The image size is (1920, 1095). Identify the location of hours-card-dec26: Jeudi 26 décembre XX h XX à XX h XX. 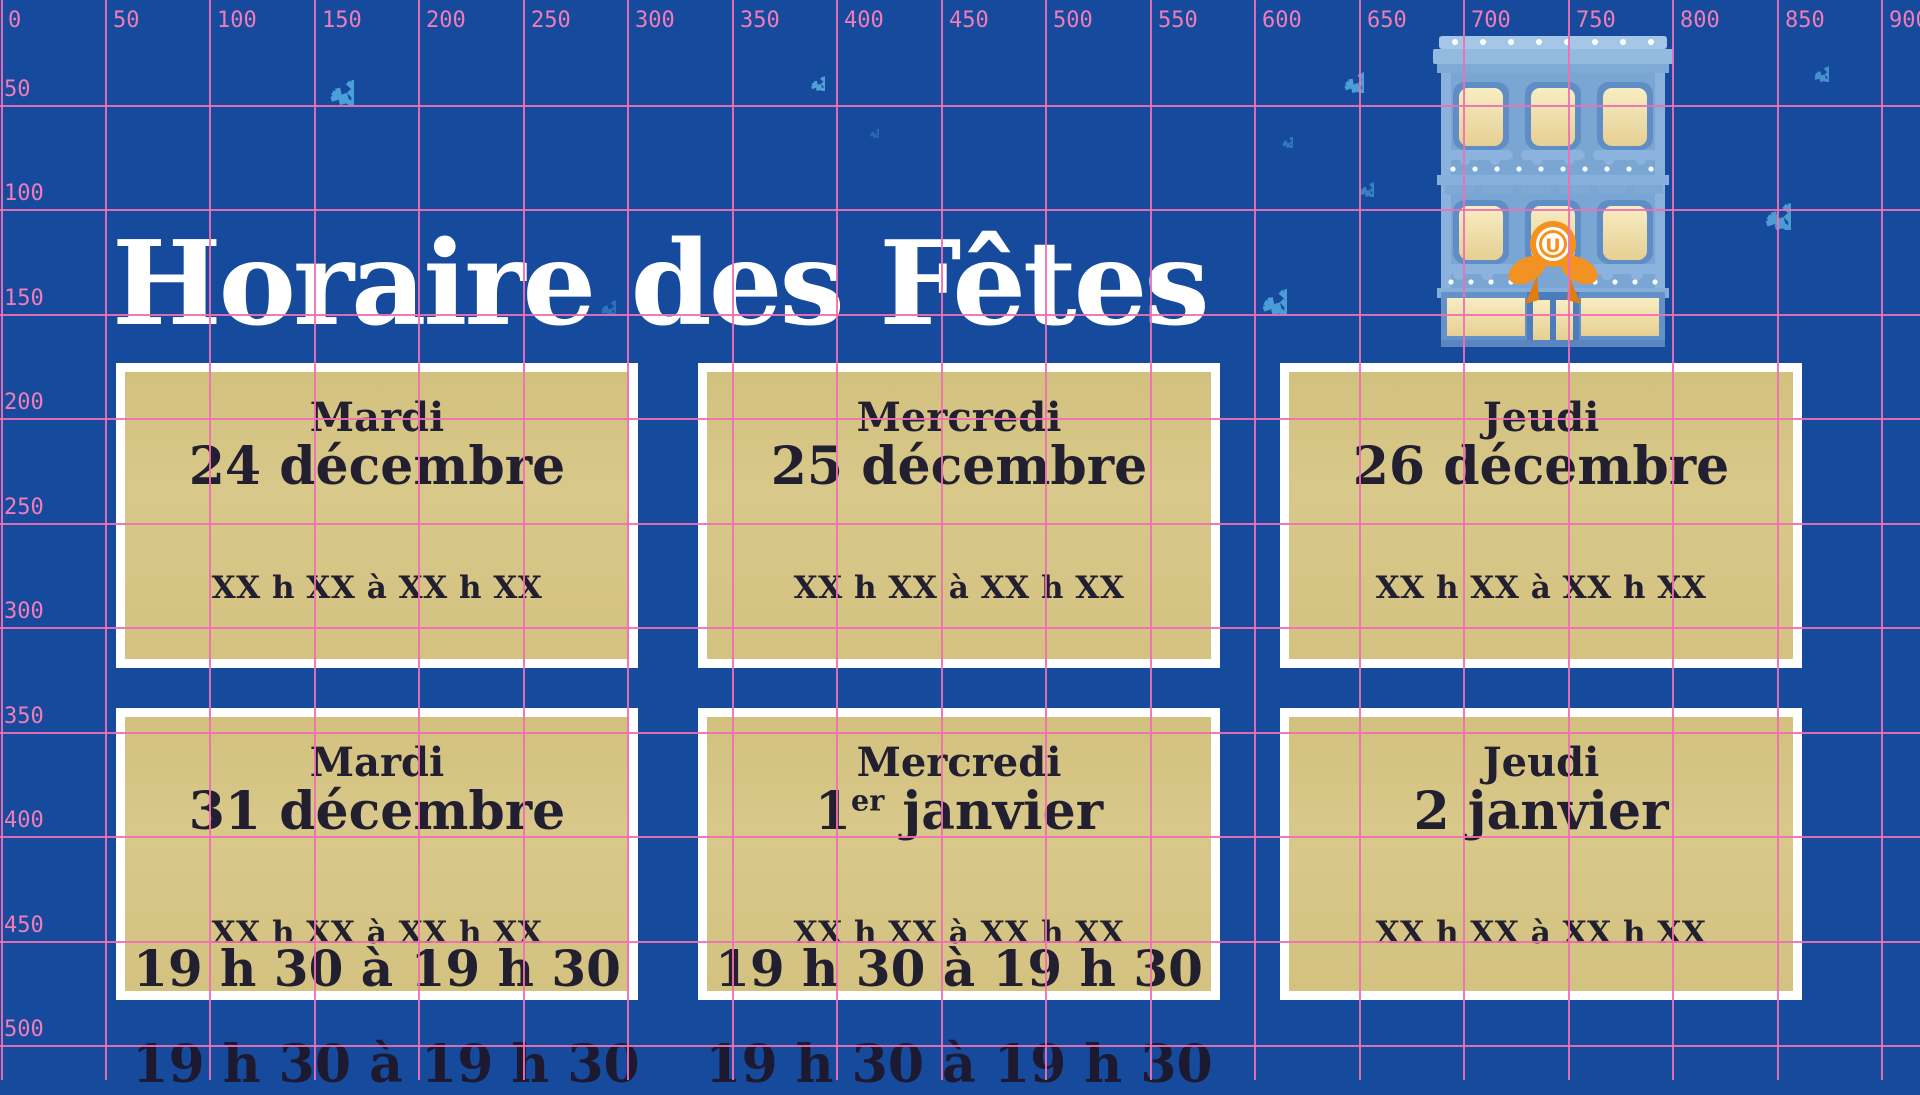
(1541, 515).